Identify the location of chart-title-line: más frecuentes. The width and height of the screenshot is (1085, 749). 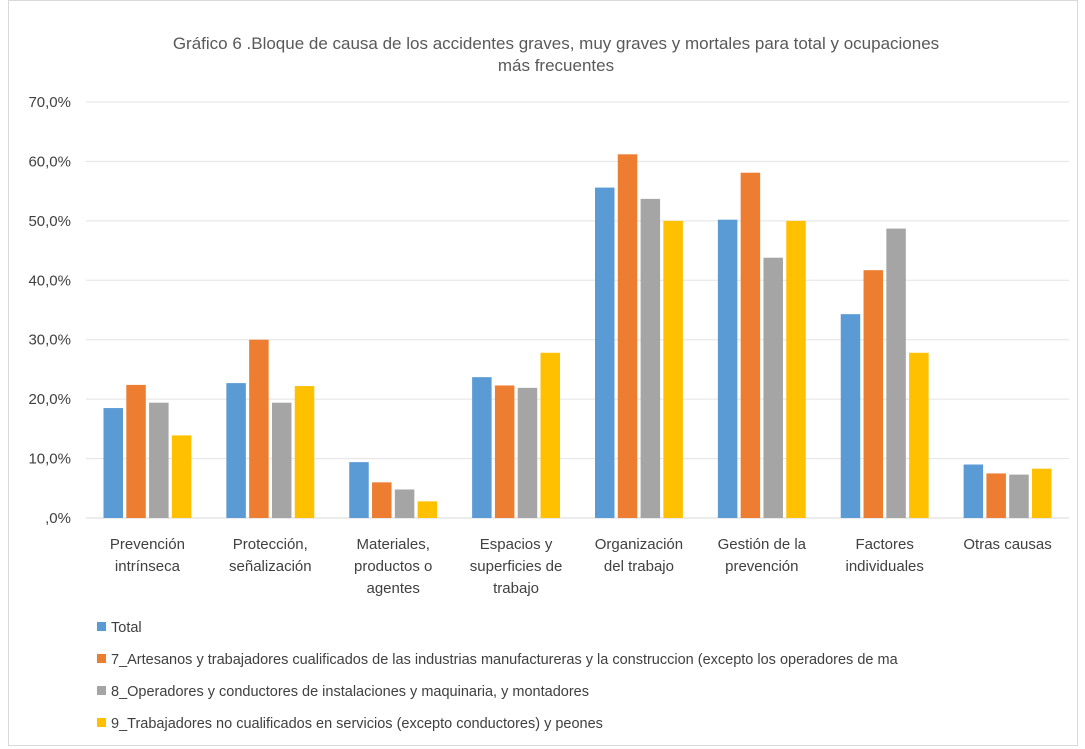
(556, 65).